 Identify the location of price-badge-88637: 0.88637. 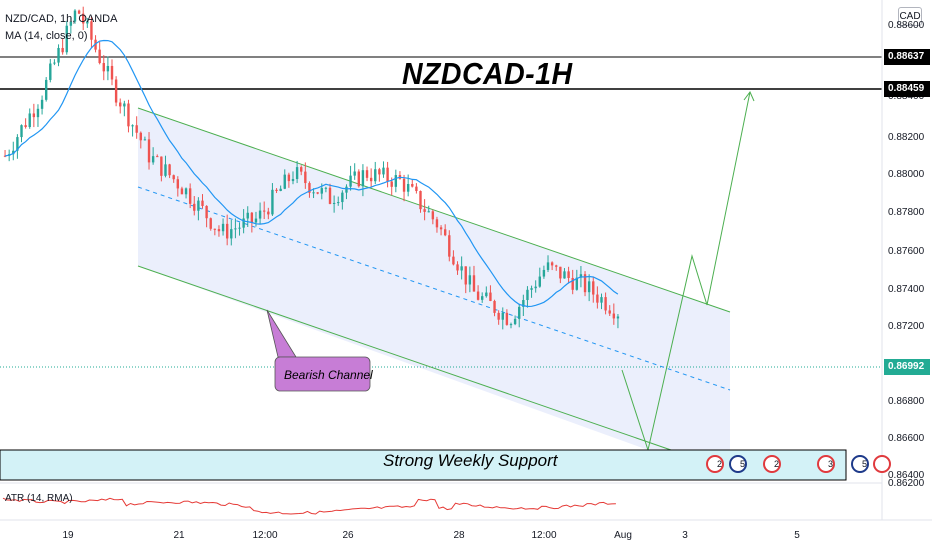
(907, 57).